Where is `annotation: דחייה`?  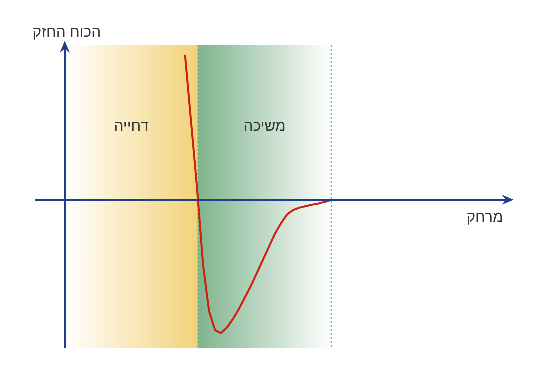
annotation: דחייה is located at coordinates (131, 127).